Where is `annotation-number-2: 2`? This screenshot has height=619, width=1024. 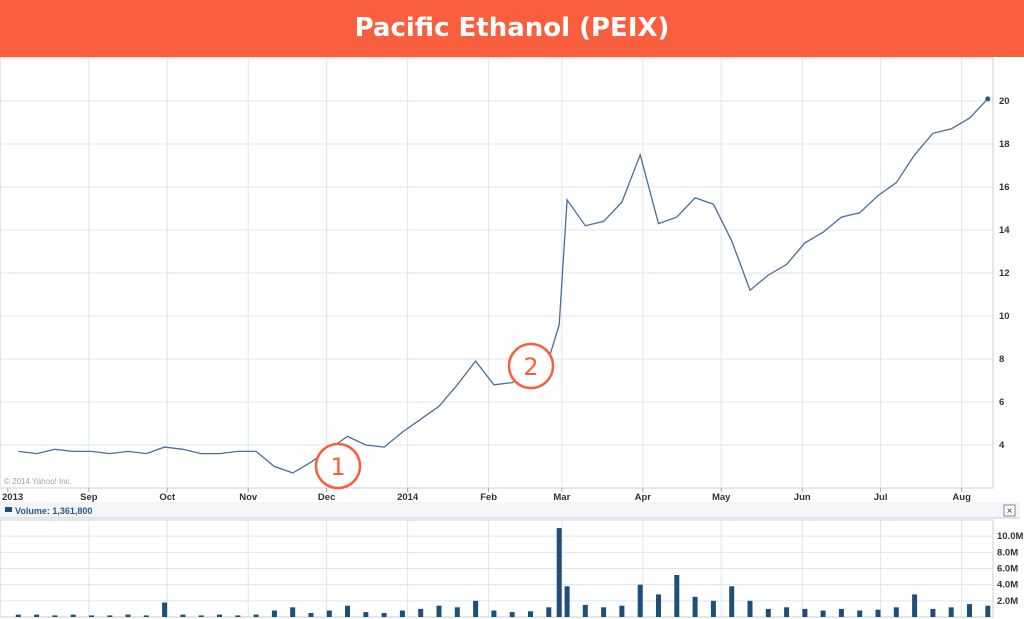
annotation-number-2: 2 is located at coordinates (530, 367).